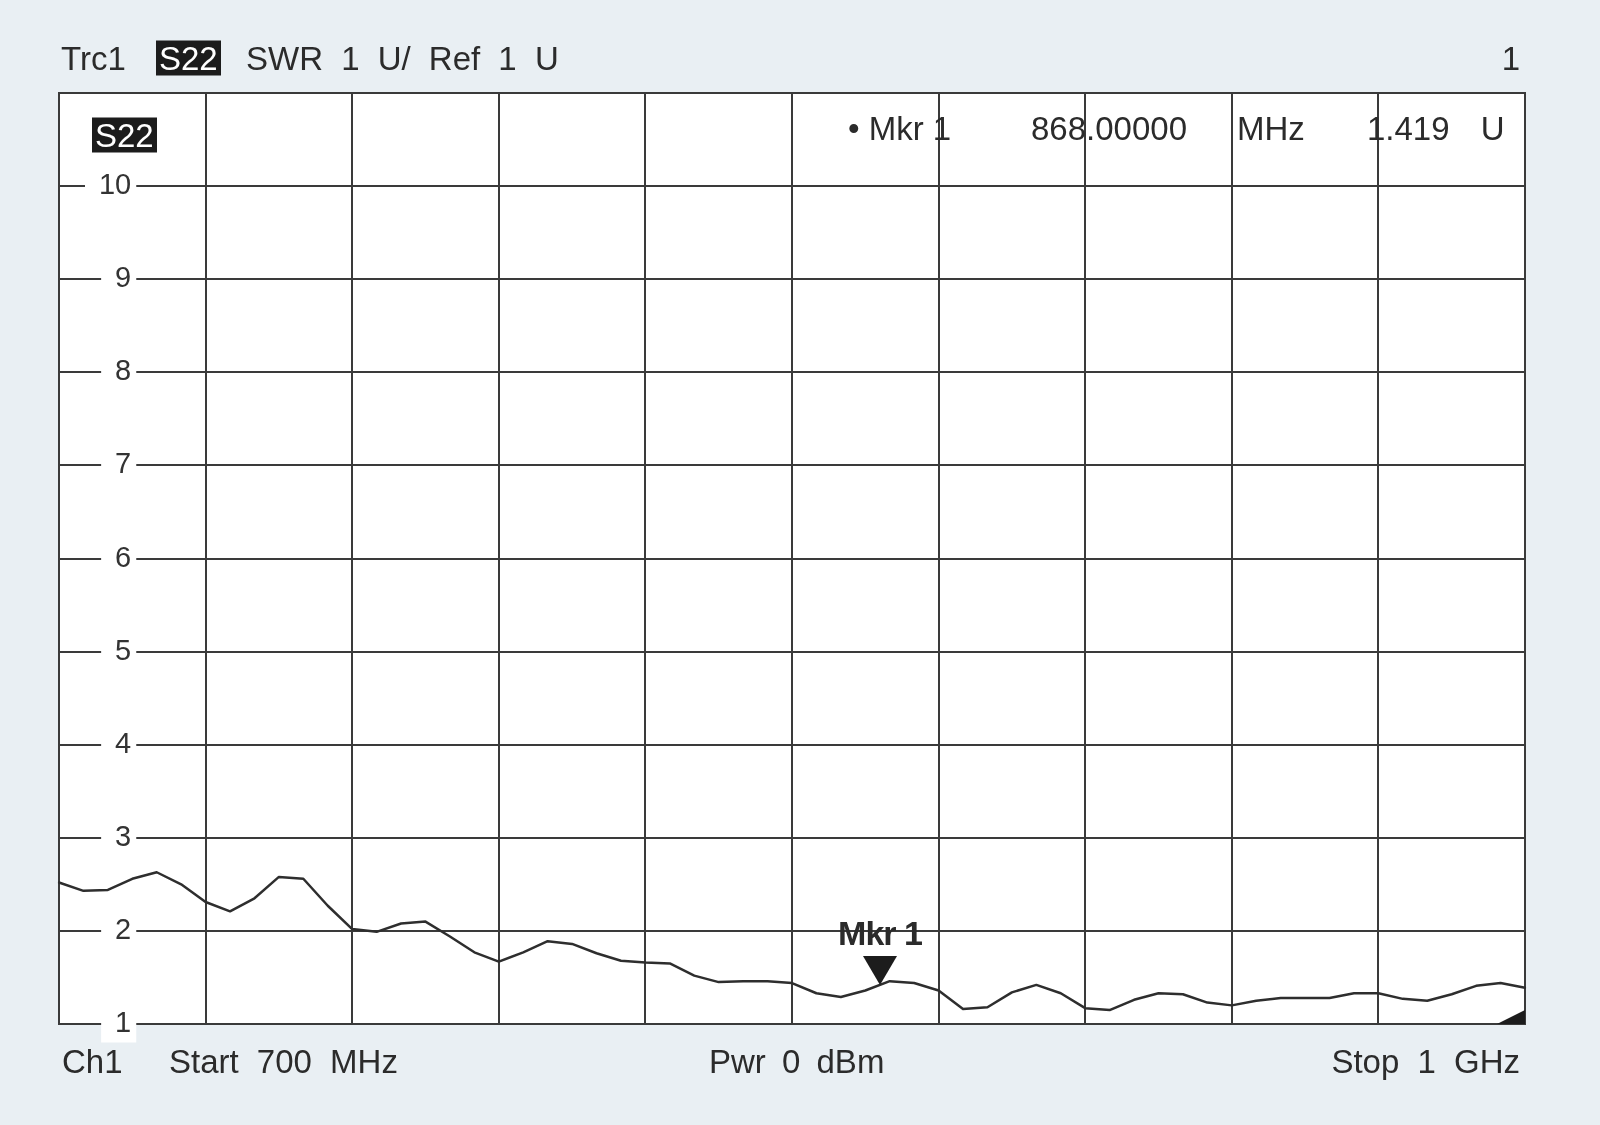 This screenshot has width=1600, height=1125. Describe the element at coordinates (402, 58) in the screenshot. I see `text: SWR 1 U/ Ref 1 U` at that location.